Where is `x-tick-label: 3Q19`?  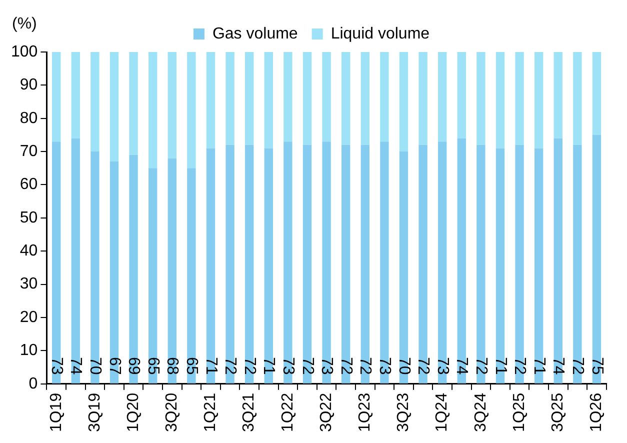
x-tick-label: 3Q19 is located at coordinates (95, 412).